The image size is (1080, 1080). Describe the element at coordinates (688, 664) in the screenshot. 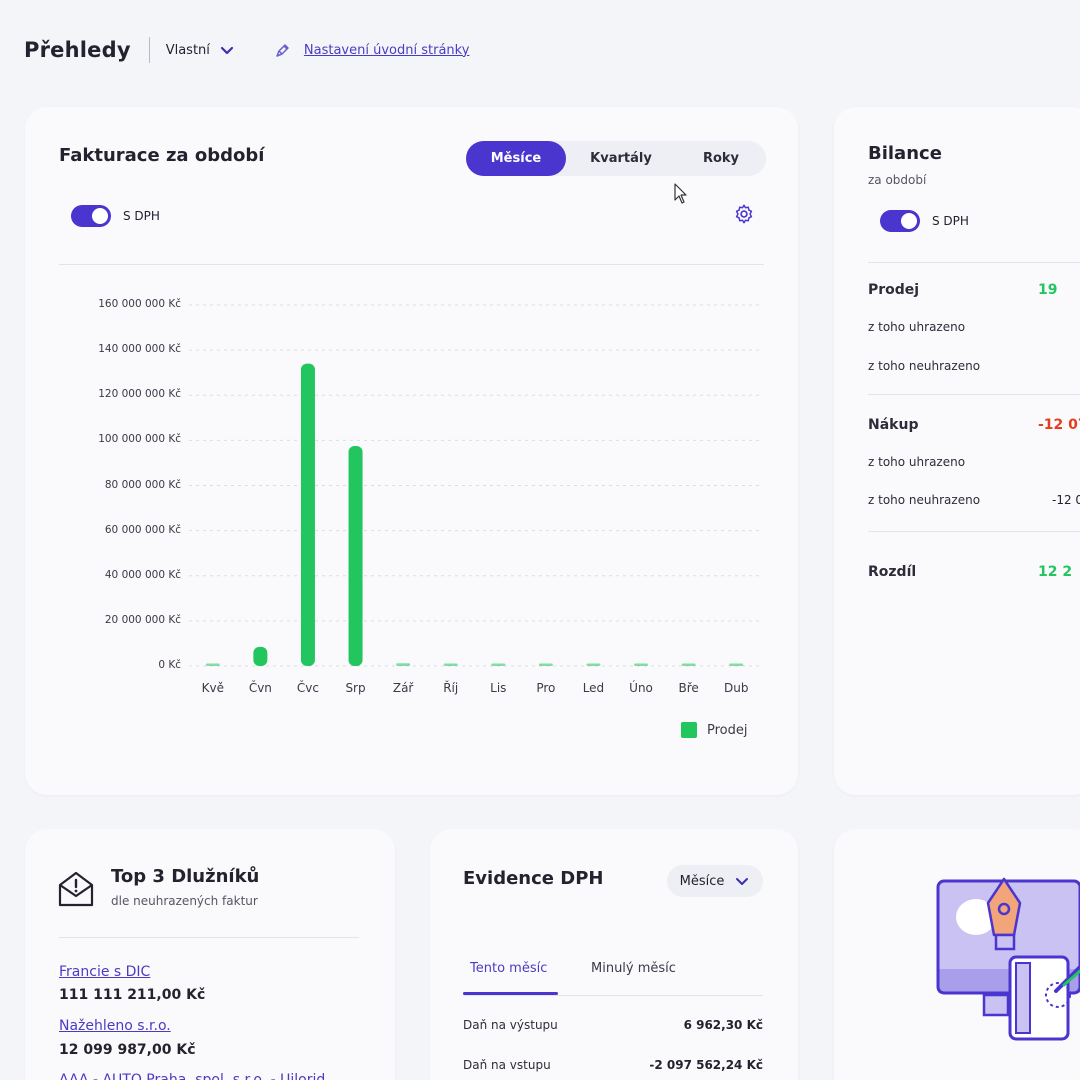

I see `bar-Bře` at that location.